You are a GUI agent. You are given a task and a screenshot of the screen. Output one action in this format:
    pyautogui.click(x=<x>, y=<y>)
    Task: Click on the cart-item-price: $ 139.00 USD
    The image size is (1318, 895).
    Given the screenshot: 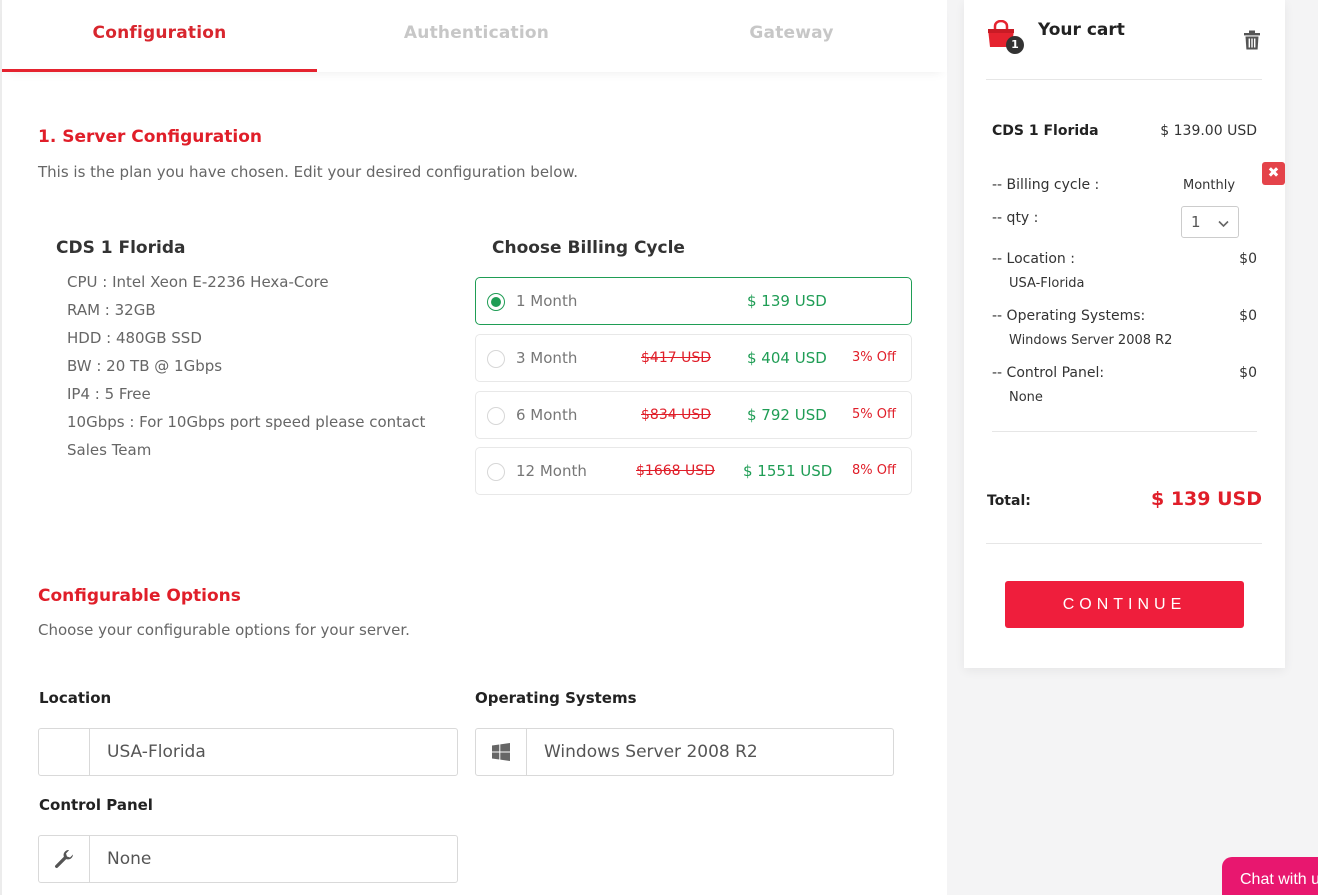 What is the action you would take?
    pyautogui.click(x=1208, y=131)
    